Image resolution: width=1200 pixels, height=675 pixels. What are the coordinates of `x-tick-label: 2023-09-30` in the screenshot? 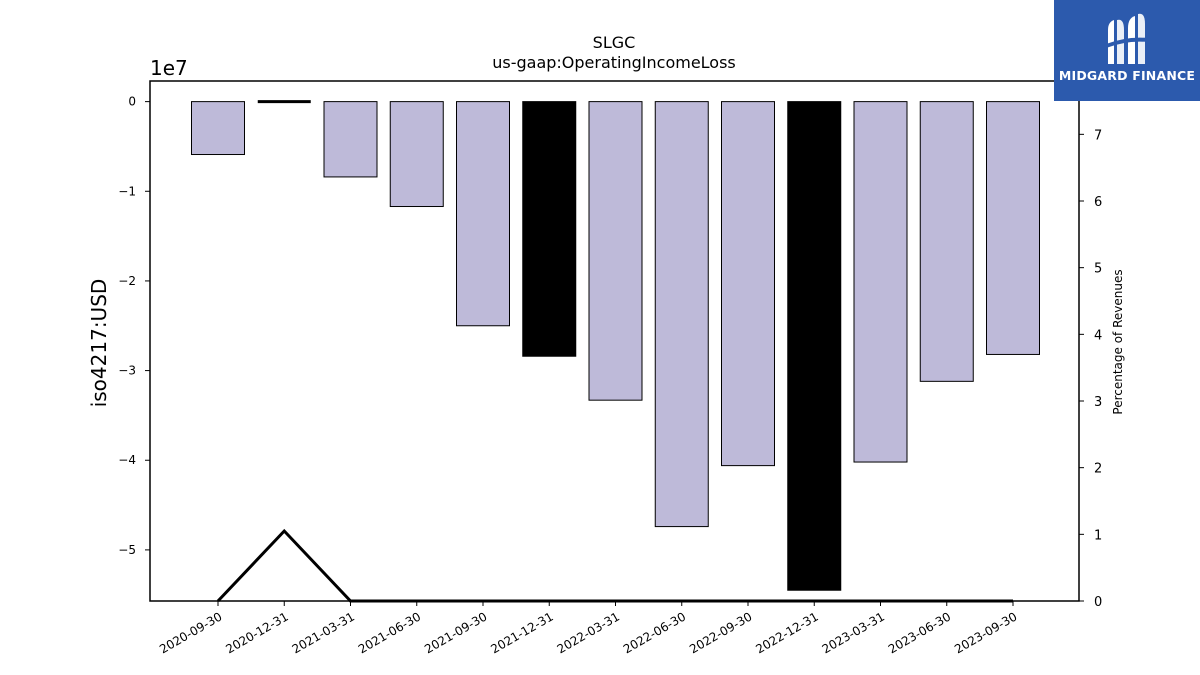 It's located at (985, 632).